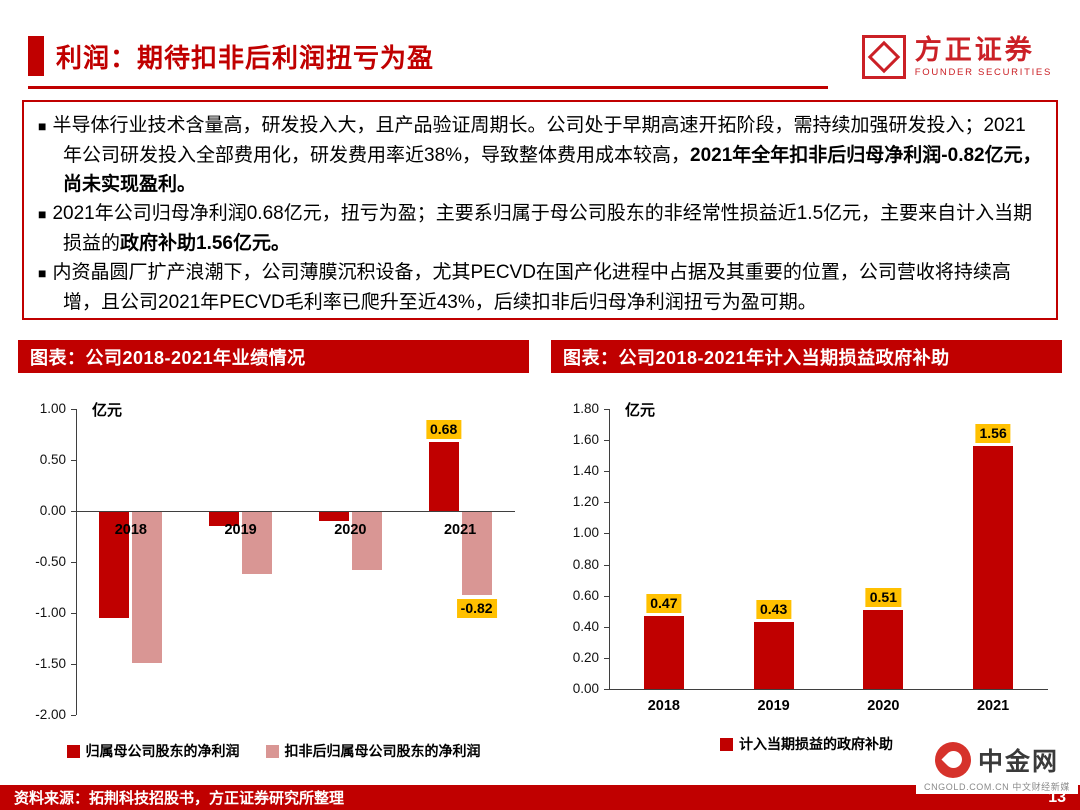 The image size is (1080, 810). I want to click on text-segment: 政府补助1.56亿元。, so click(205, 243).